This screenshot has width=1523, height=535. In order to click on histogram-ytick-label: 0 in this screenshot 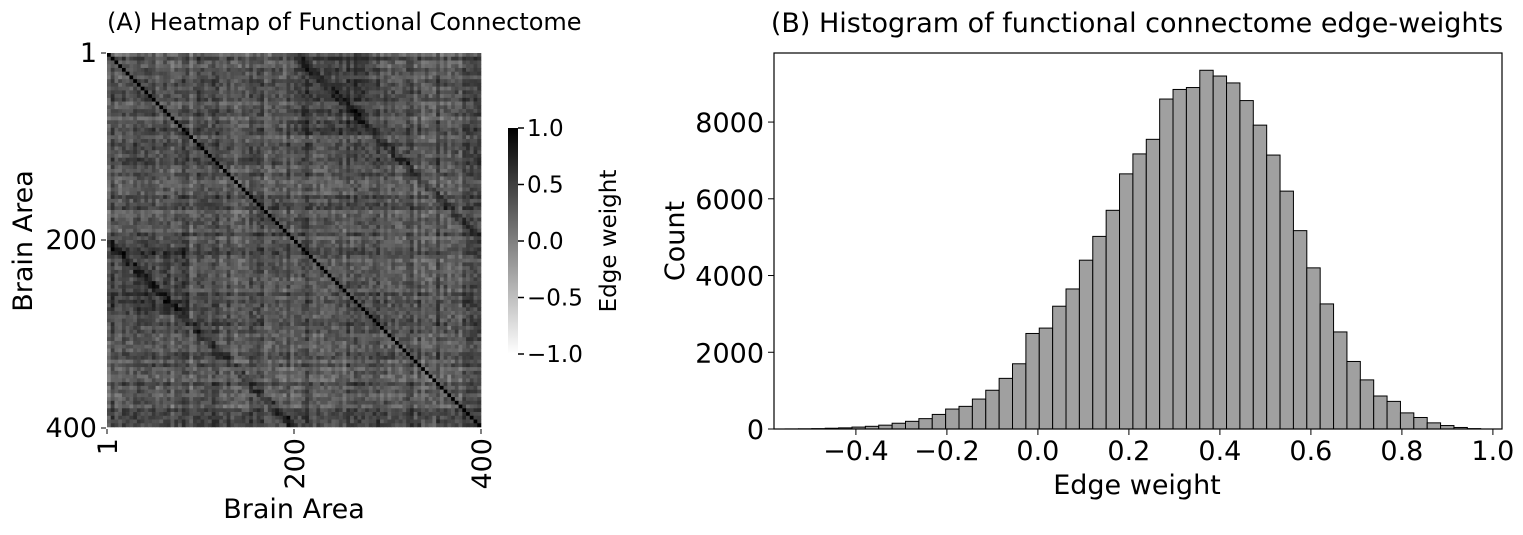, I will do `click(755, 430)`.